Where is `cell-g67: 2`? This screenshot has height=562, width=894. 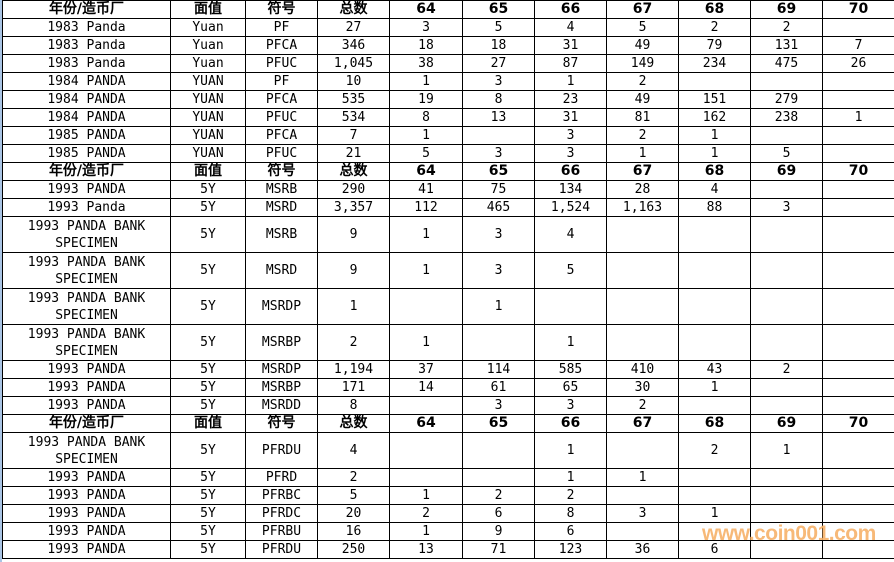
cell-g67: 2 is located at coordinates (642, 81).